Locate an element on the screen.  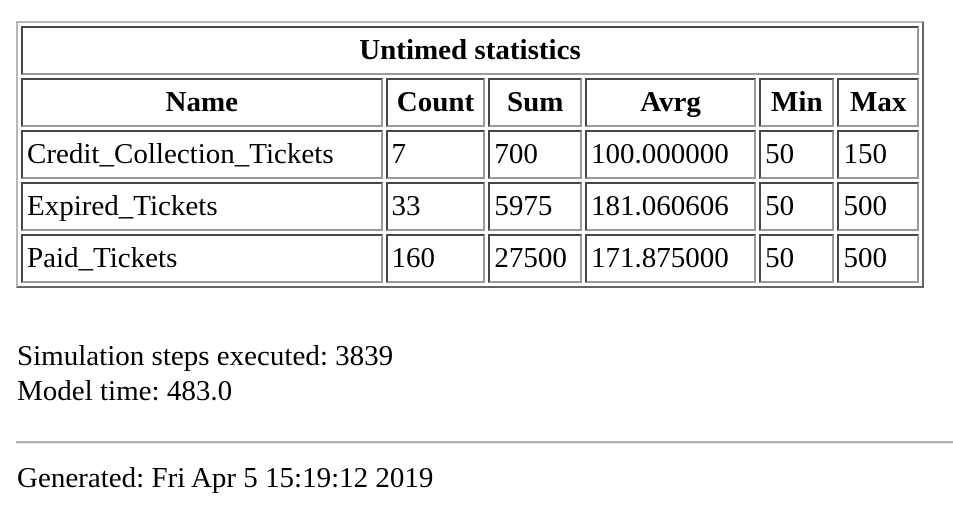
cell-sum: 700 is located at coordinates (535, 154).